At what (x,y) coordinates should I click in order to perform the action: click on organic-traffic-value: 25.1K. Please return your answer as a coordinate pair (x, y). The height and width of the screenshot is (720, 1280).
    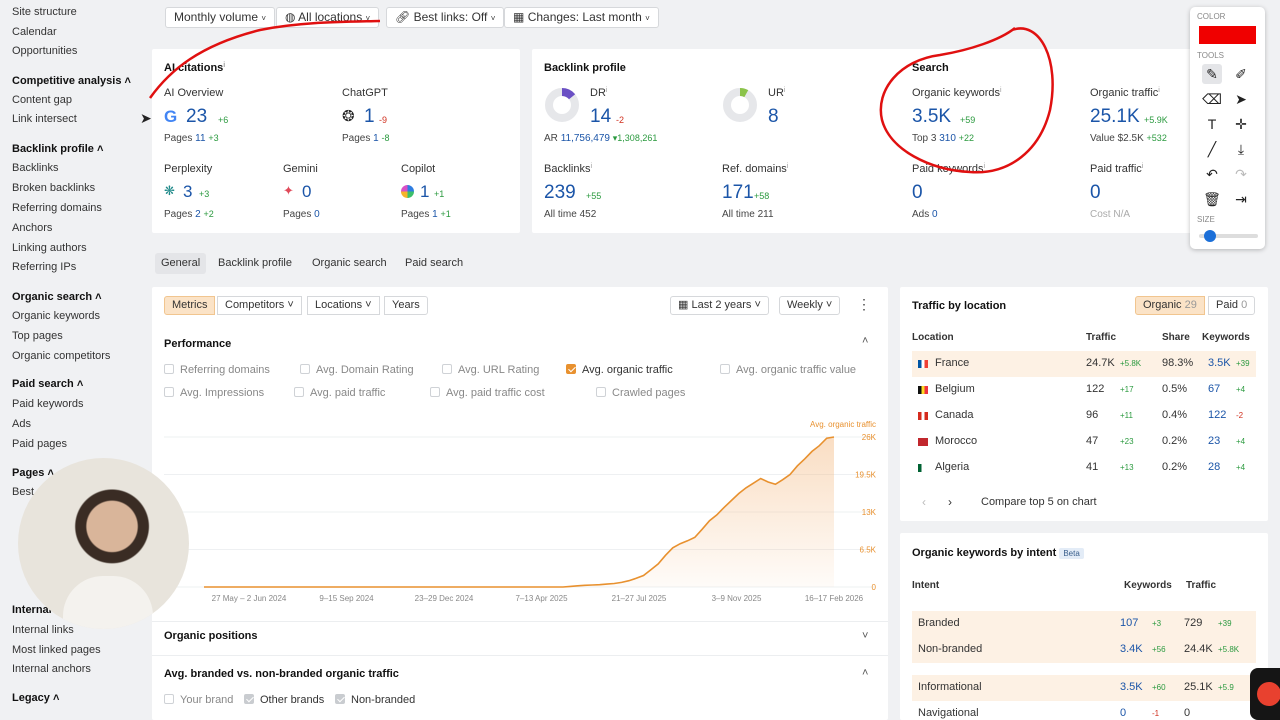
    Looking at the image, I should click on (1115, 116).